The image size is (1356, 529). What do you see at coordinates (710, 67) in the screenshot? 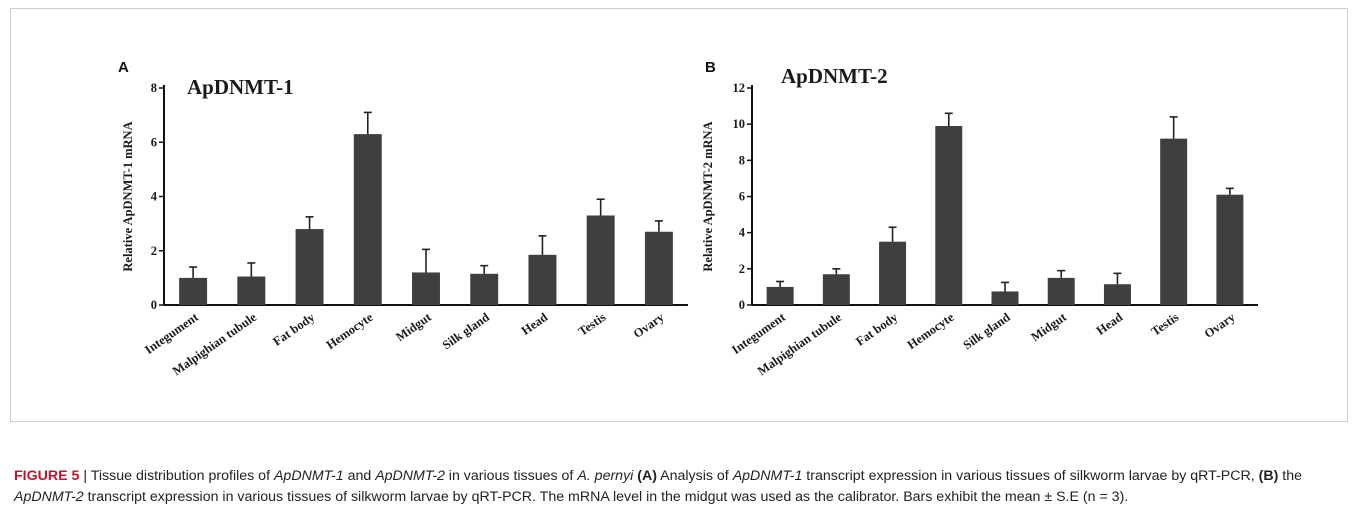
I see `panel-label: B` at bounding box center [710, 67].